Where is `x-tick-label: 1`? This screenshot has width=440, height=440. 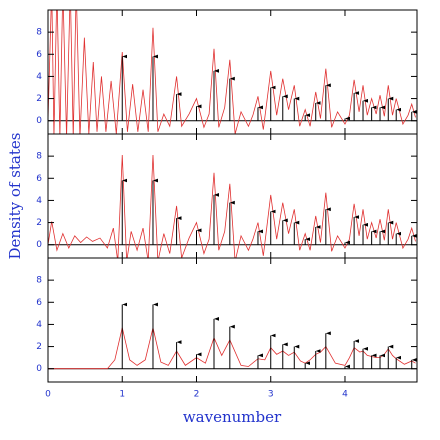 x-tick-label: 1 is located at coordinates (122, 395).